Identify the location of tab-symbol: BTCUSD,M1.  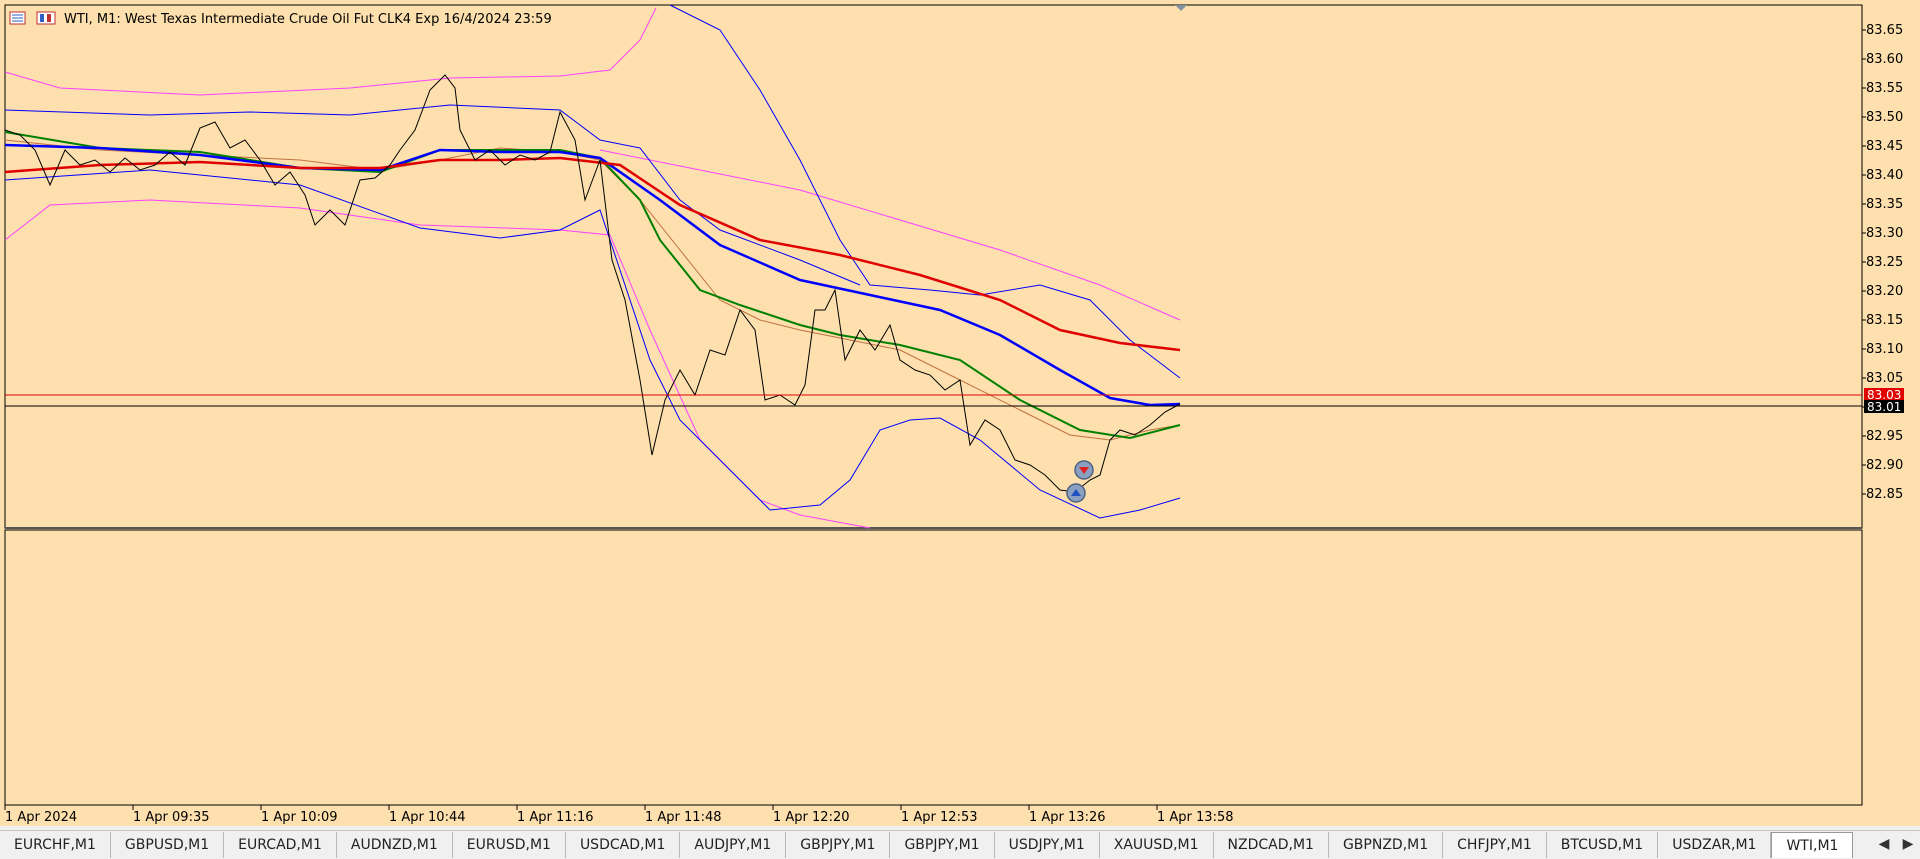
(1603, 845).